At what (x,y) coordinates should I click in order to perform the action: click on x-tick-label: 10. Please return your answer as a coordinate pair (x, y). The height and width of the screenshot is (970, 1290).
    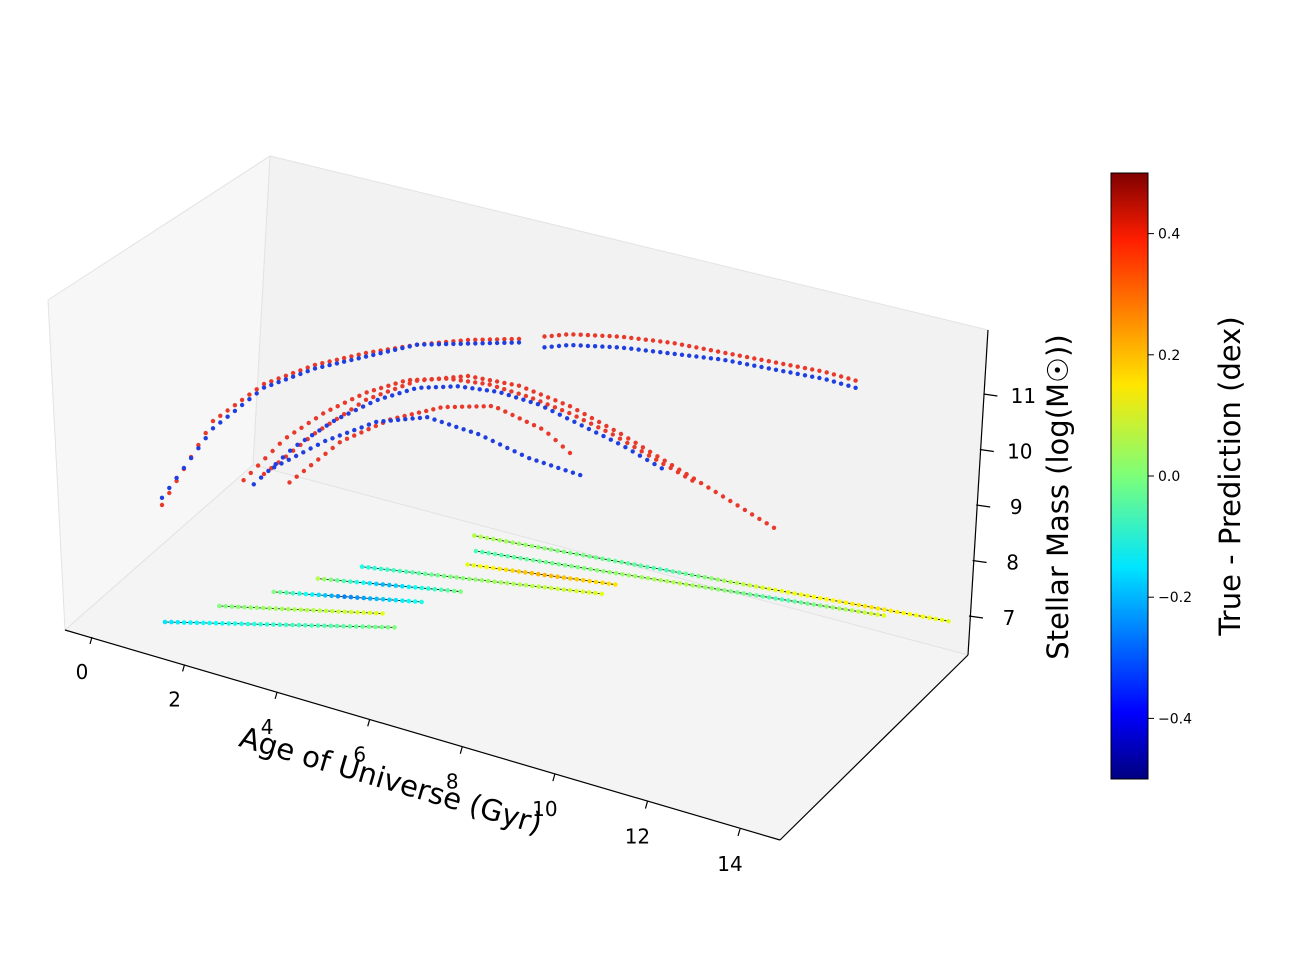
    Looking at the image, I should click on (544, 809).